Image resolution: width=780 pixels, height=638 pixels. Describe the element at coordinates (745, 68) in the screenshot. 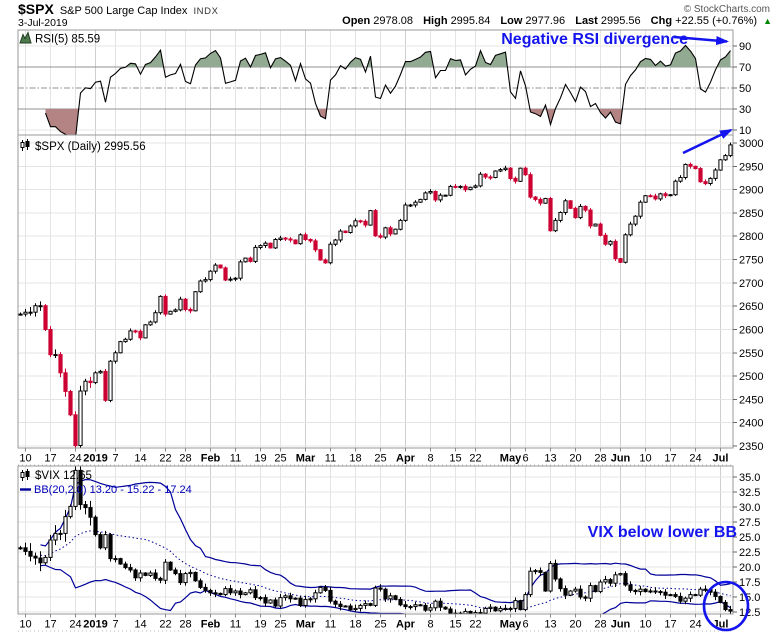

I see `rsi-tick-label: 70` at that location.